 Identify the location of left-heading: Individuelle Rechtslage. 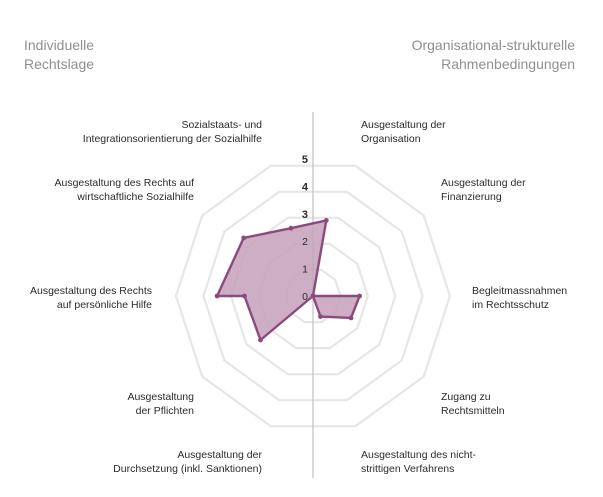
(59, 54).